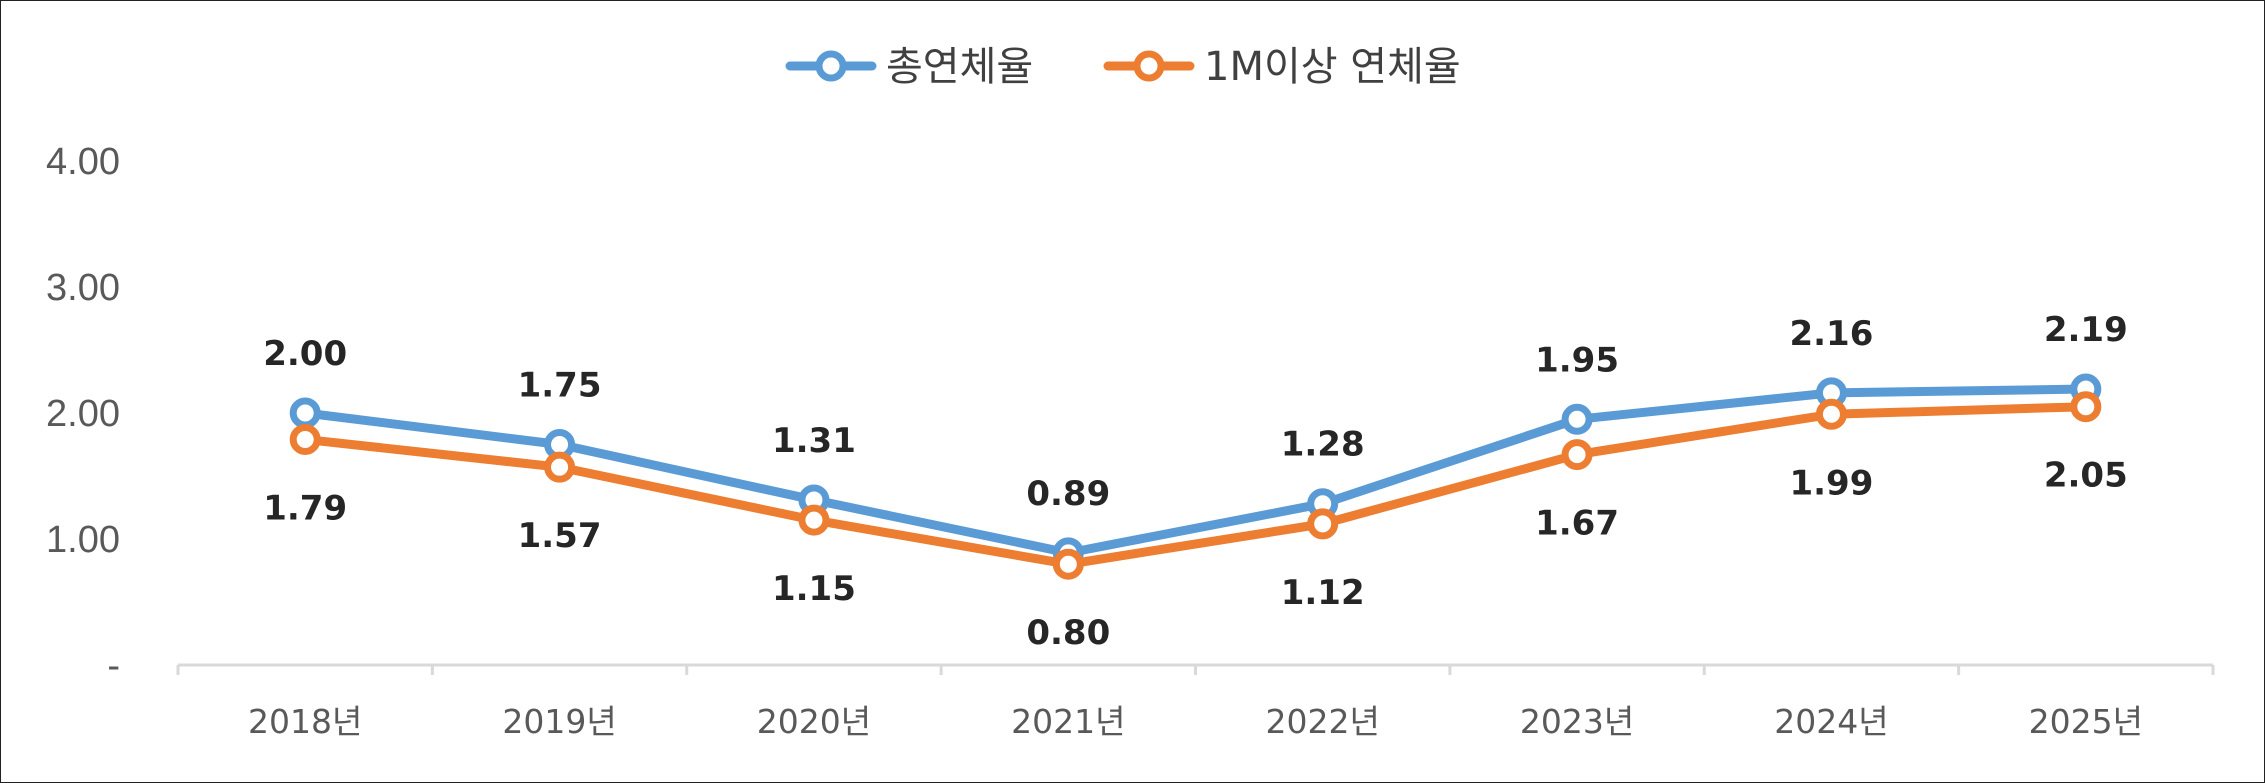  Describe the element at coordinates (560, 386) in the screenshot. I see `data-label: 1.75` at that location.